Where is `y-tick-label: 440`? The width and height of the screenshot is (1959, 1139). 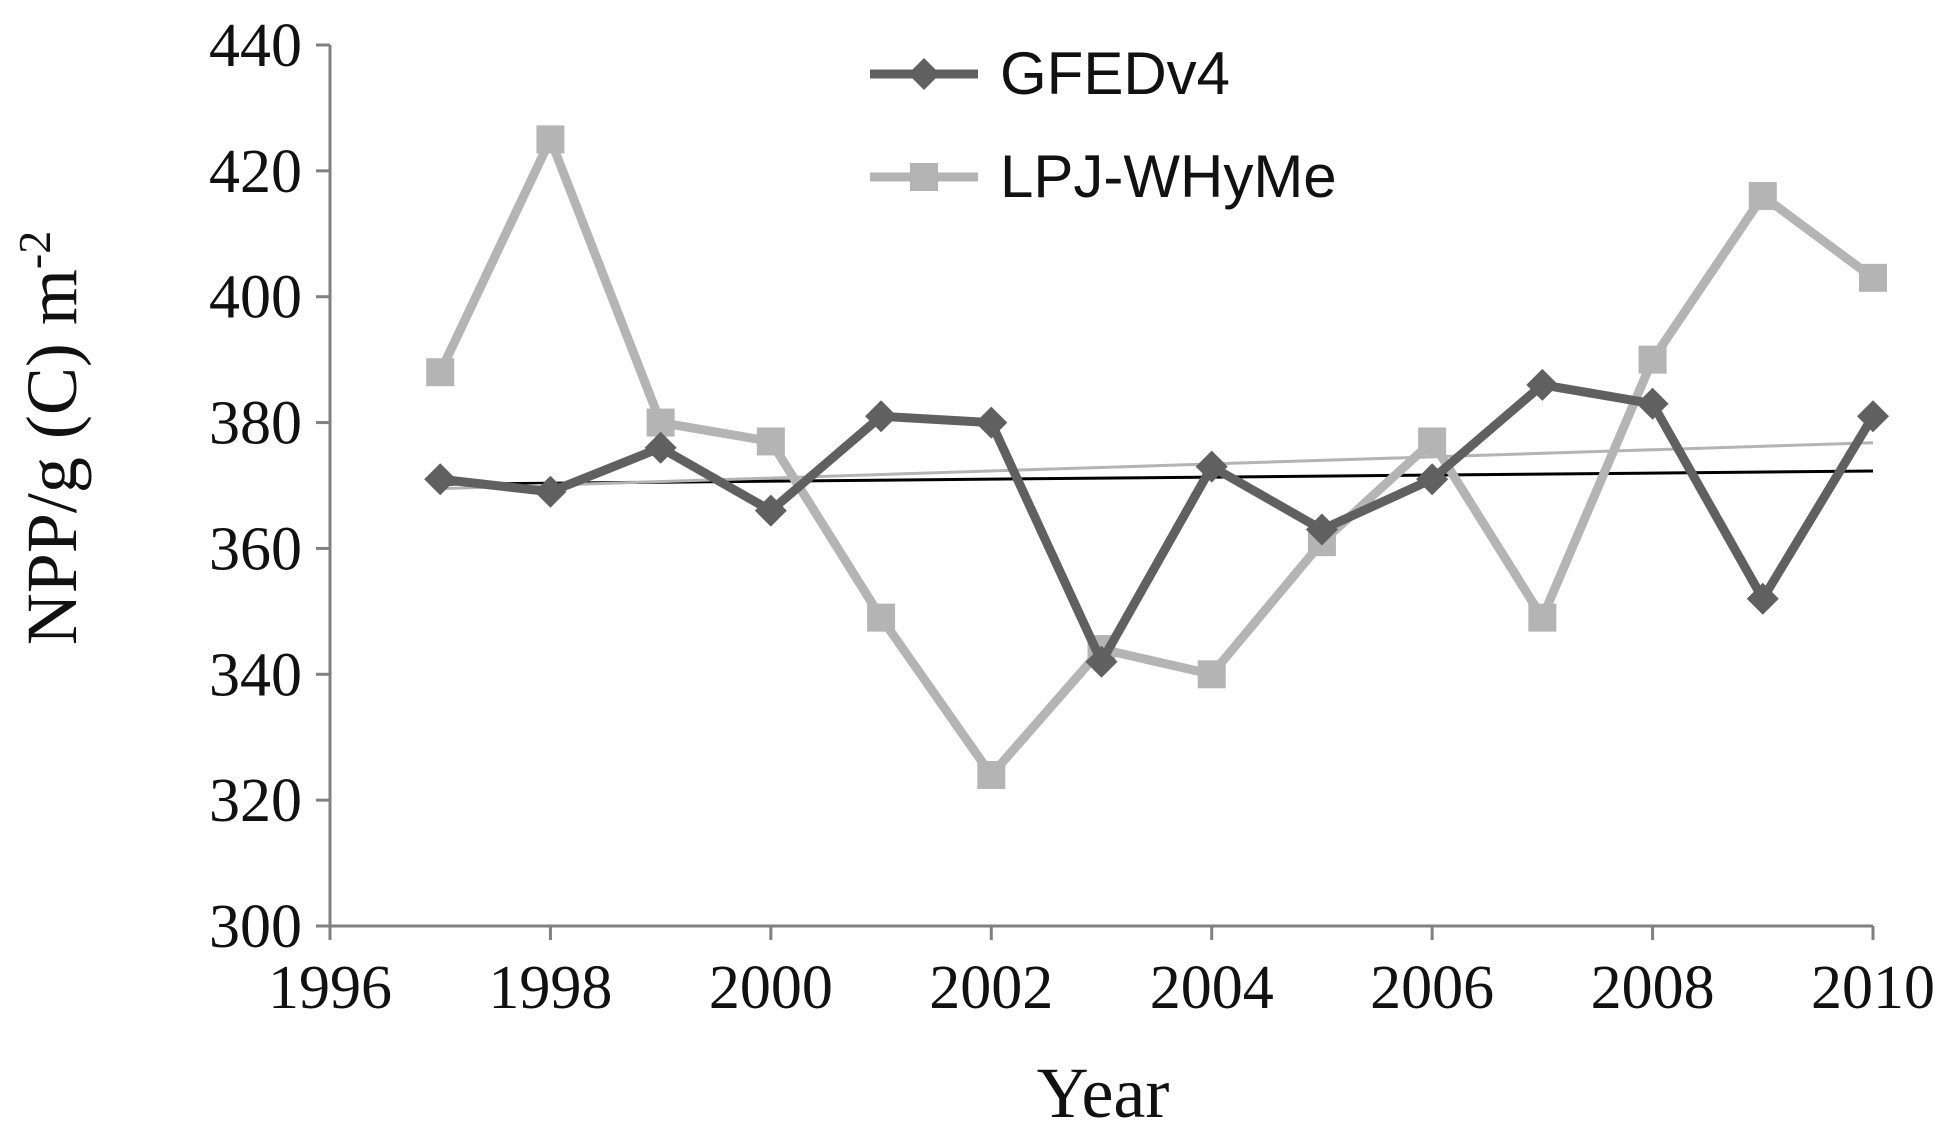 y-tick-label: 440 is located at coordinates (255, 46).